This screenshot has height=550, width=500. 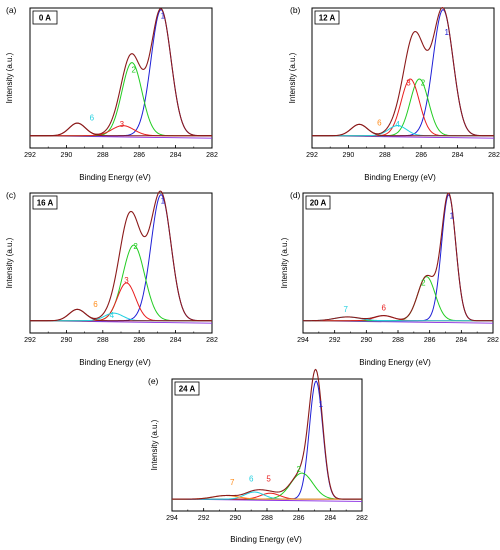 I want to click on condition-label: 20 A, so click(x=318, y=202).